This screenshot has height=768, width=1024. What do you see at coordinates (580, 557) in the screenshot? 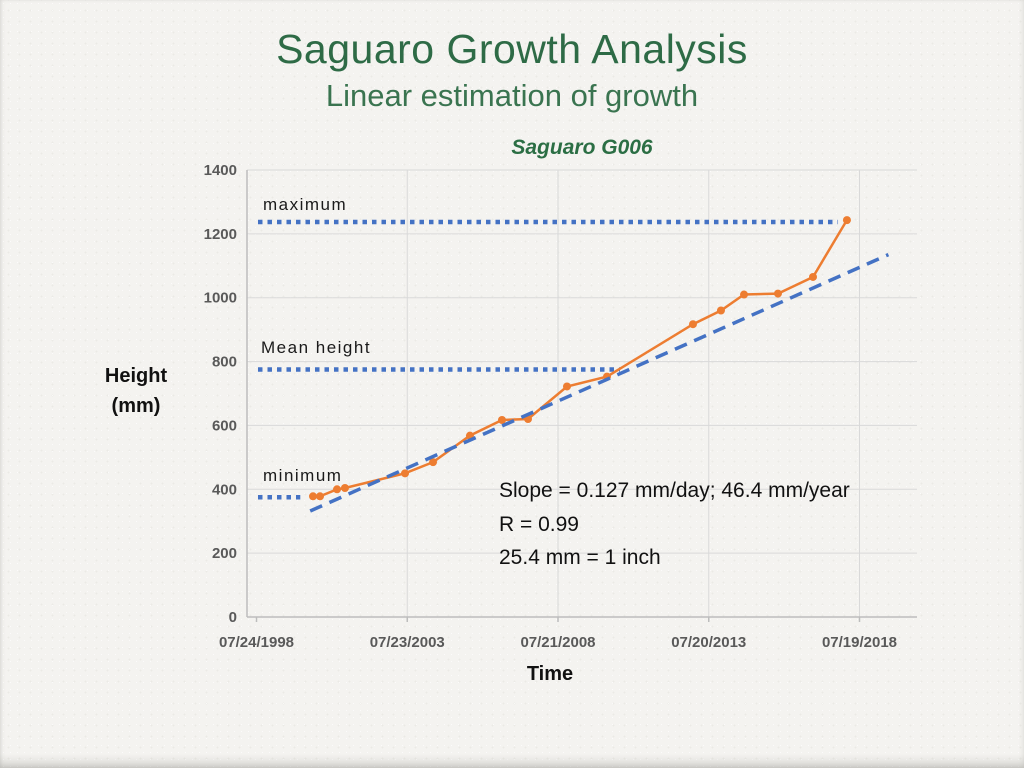
I see `annotation-mm-inch-conversion: 25.4 mm = 1 inch` at bounding box center [580, 557].